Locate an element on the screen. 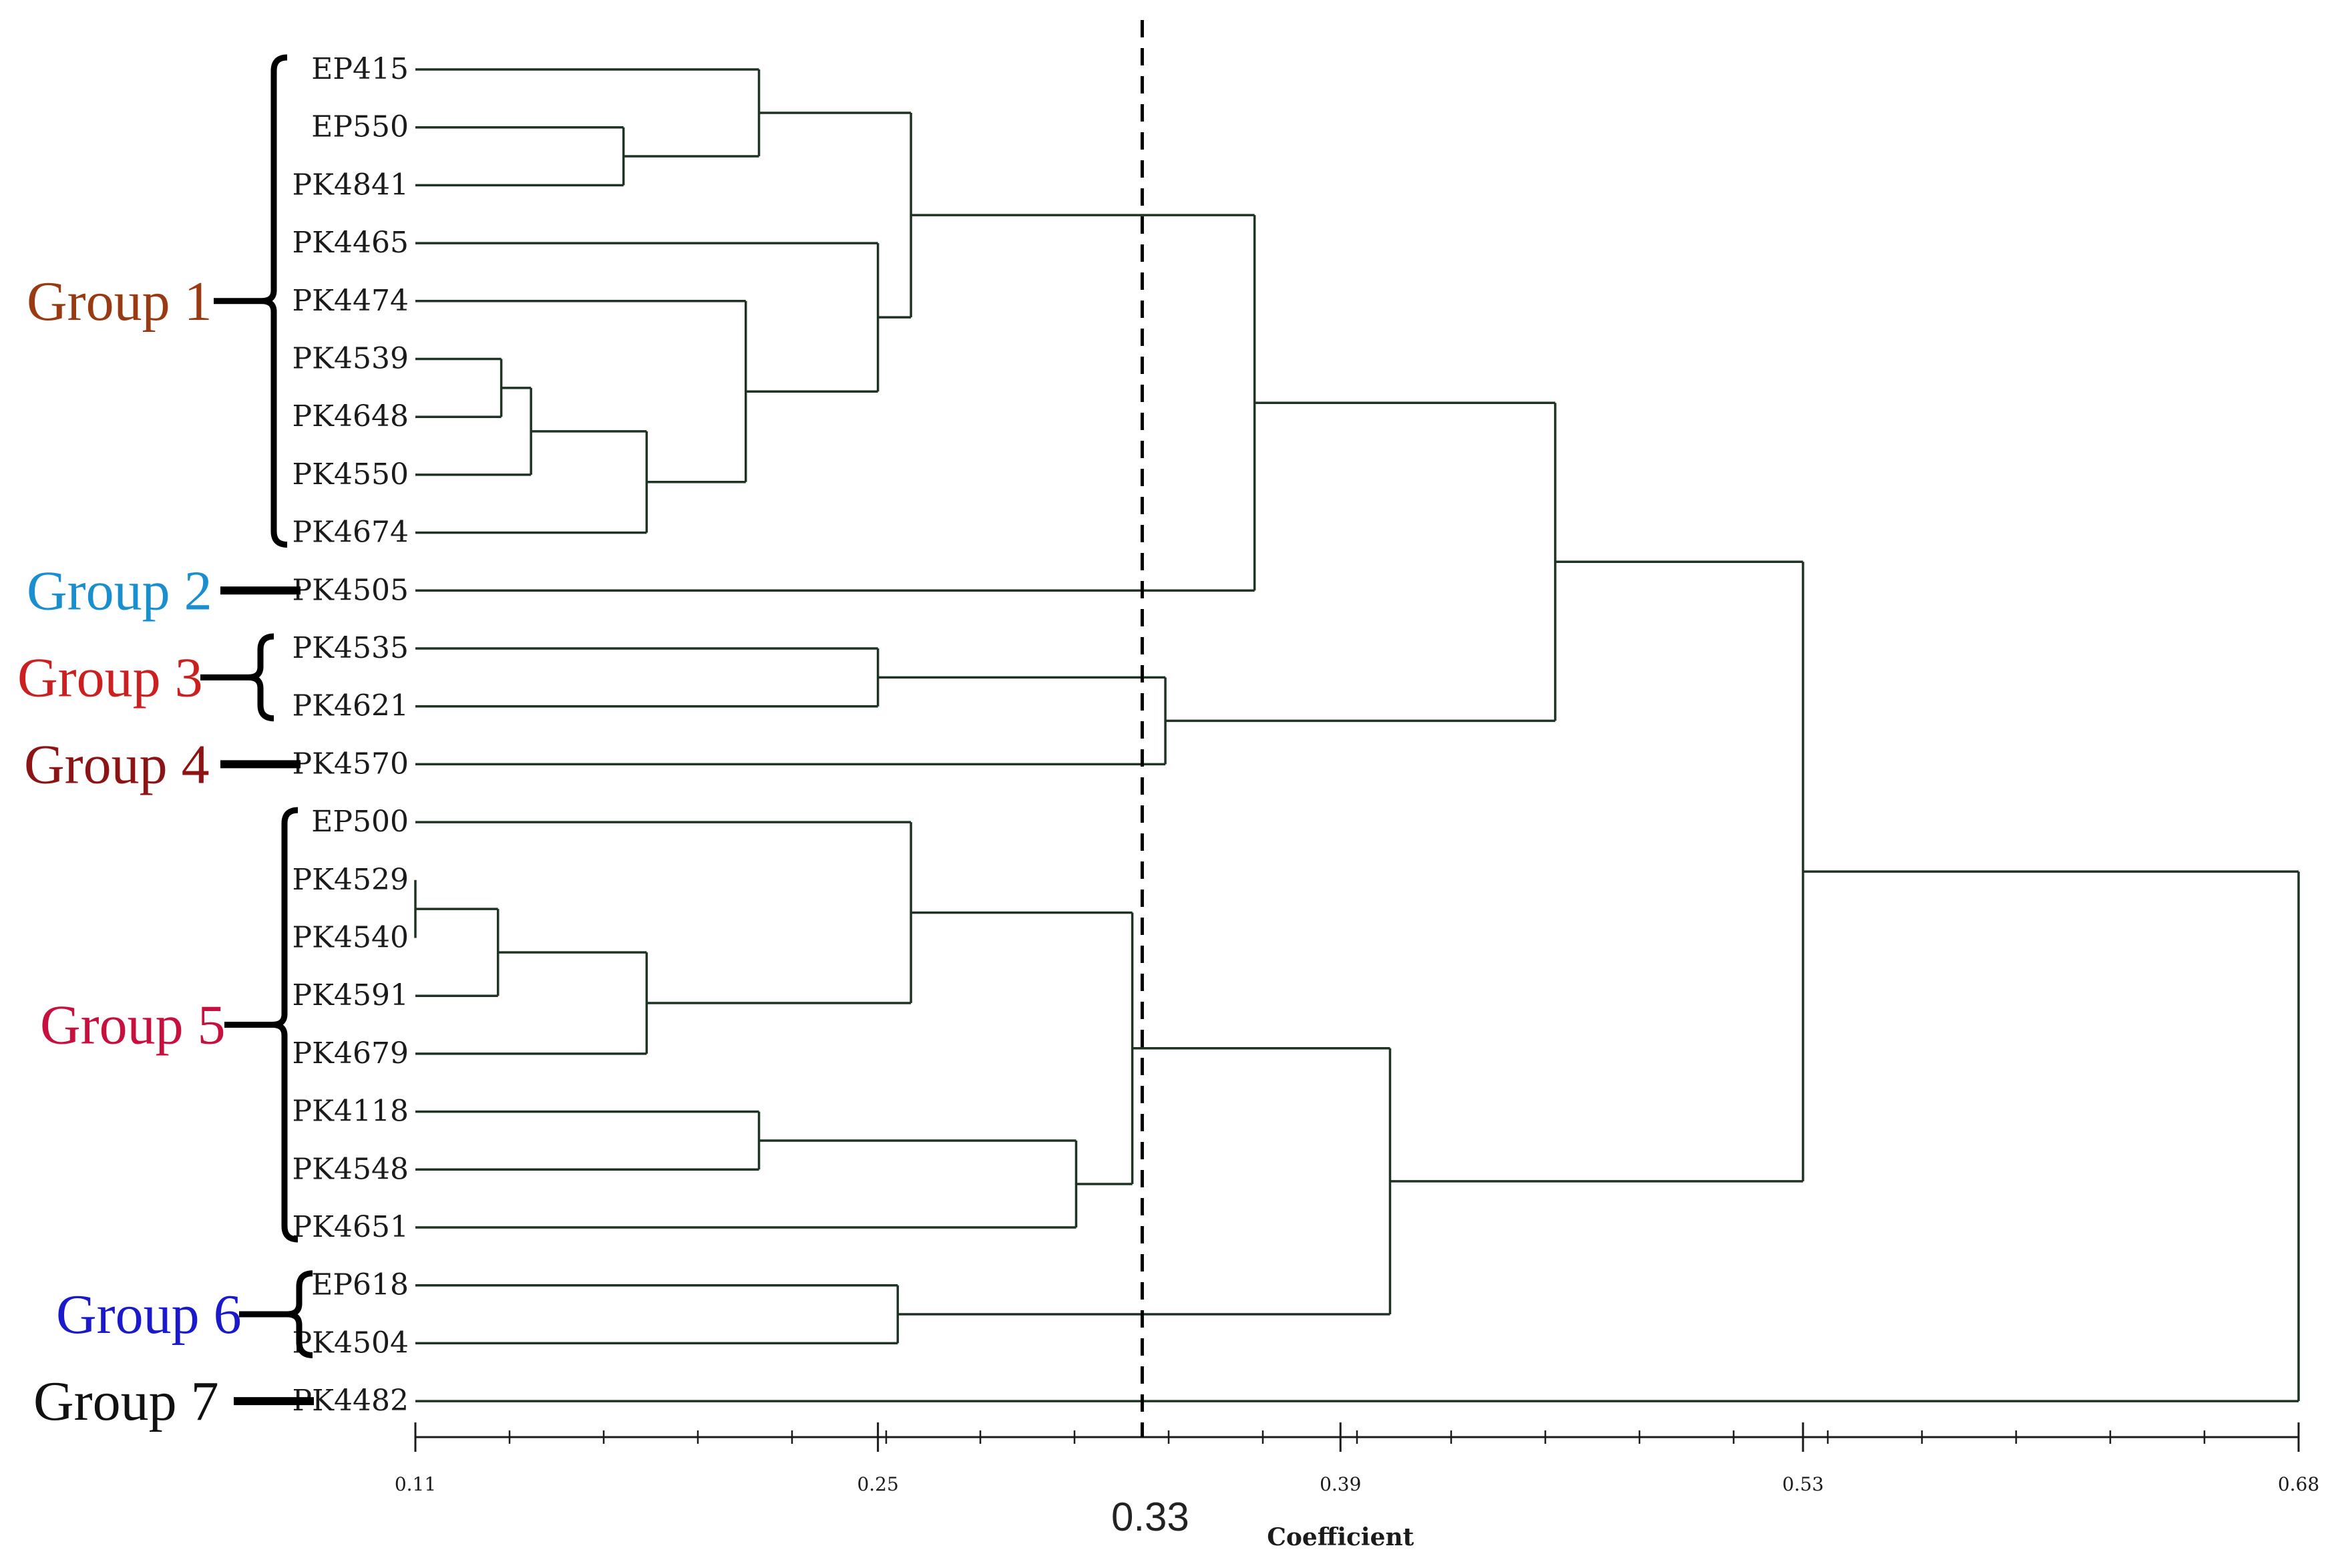 This screenshot has width=2340, height=1568. leaf-label: PK4548 is located at coordinates (350, 1169).